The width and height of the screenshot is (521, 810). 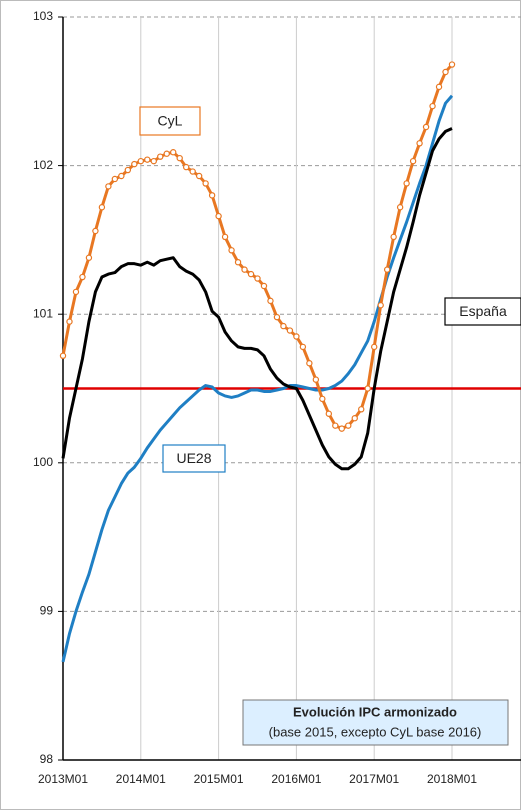 I want to click on y-tick-label: 101, so click(x=43, y=313).